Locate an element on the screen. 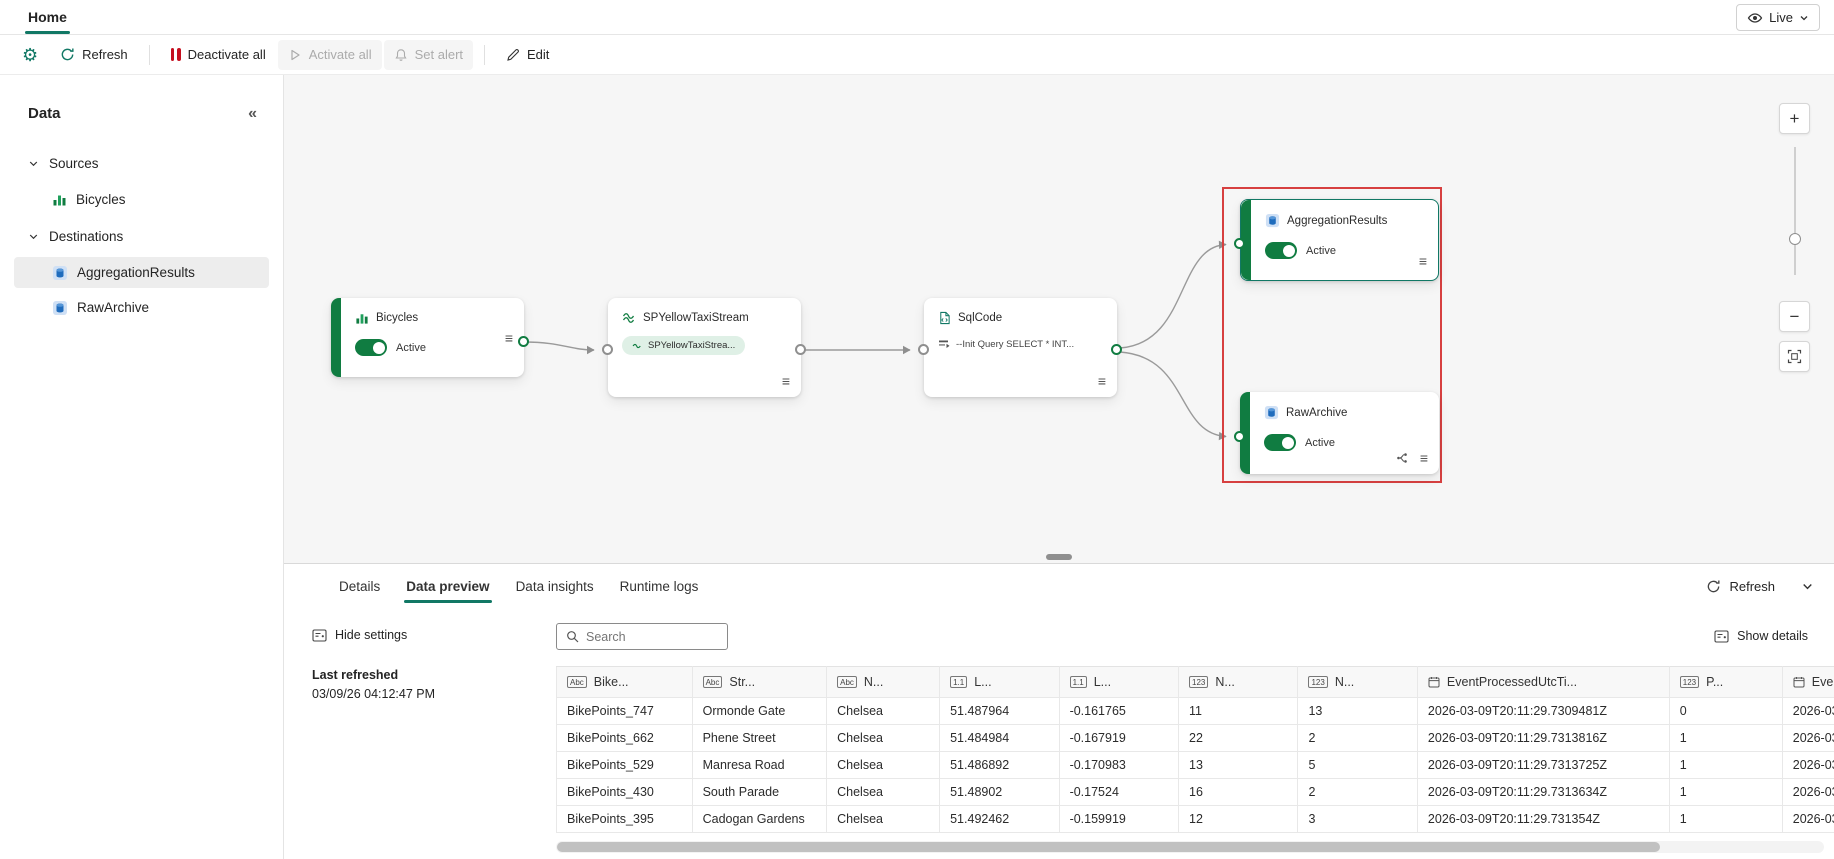  tab-runtime-logs: Runtime logs is located at coordinates (659, 586).